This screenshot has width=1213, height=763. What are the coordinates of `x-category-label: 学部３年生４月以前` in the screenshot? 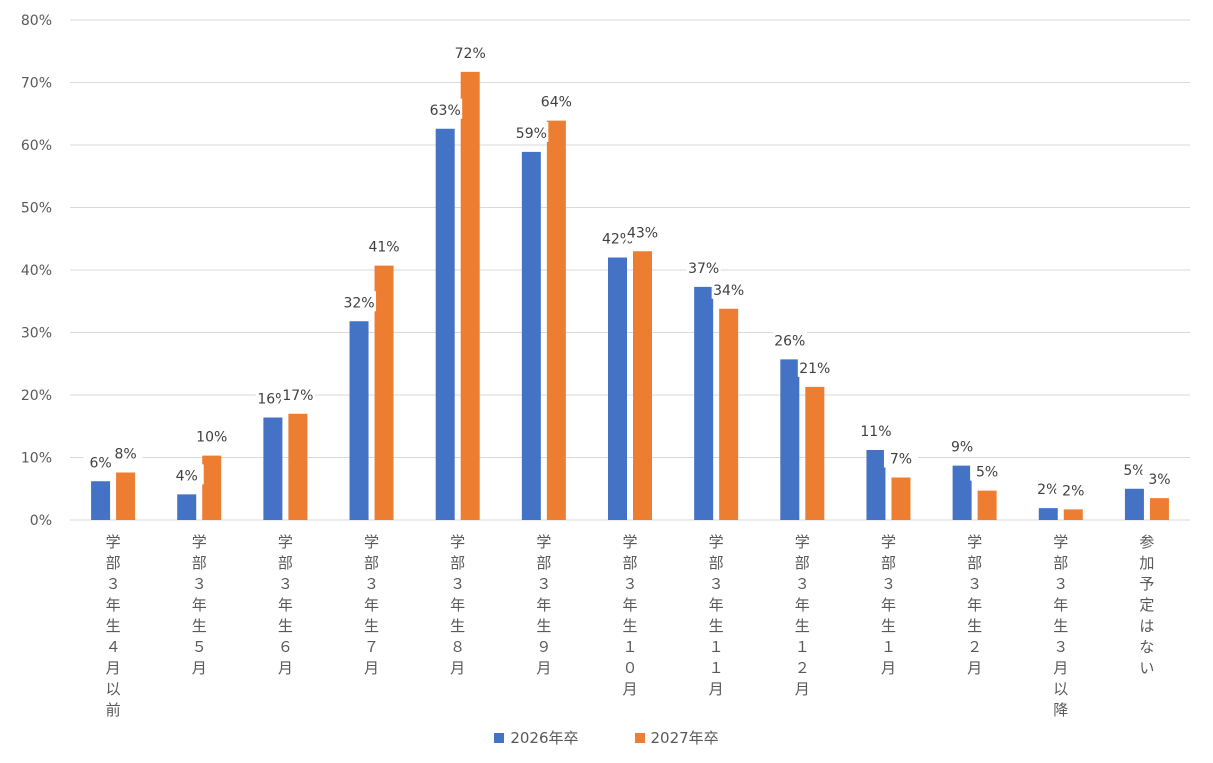 It's located at (113, 626).